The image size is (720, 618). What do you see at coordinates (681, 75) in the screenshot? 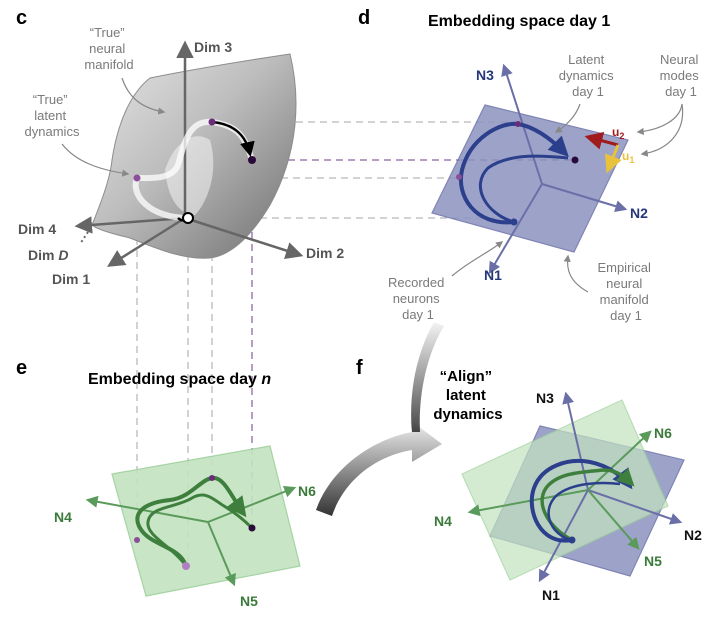
I see `neural-modes-day1-label: Neural modes day 1` at bounding box center [681, 75].